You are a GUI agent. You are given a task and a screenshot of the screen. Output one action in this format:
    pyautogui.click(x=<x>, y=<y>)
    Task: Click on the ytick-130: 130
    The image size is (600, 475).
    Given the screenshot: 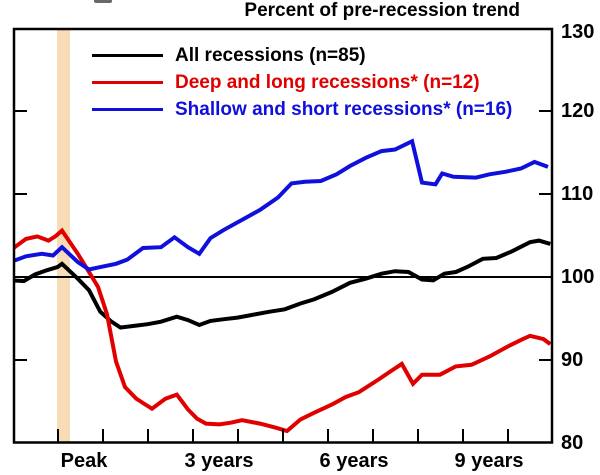 What is the action you would take?
    pyautogui.click(x=578, y=32)
    